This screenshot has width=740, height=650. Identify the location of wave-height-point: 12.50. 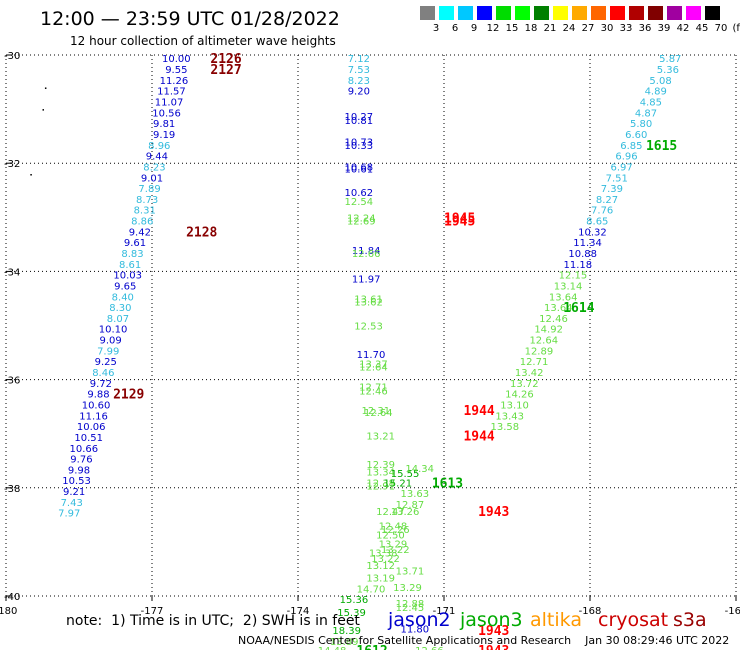
(390, 535).